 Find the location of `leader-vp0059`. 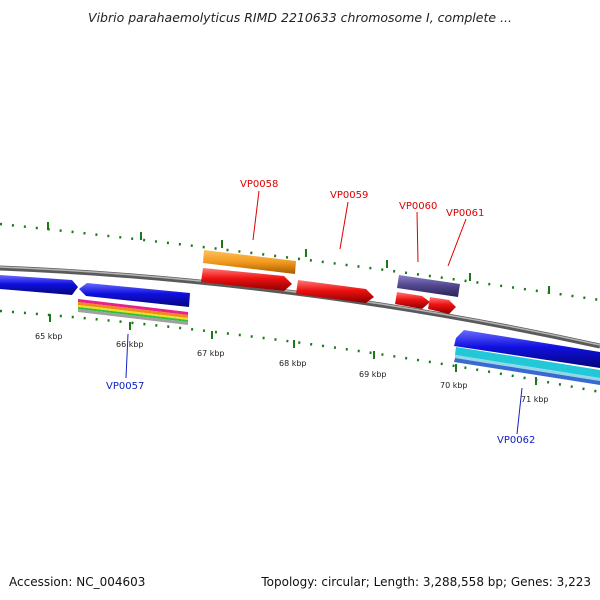

leader-vp0059 is located at coordinates (344, 225).